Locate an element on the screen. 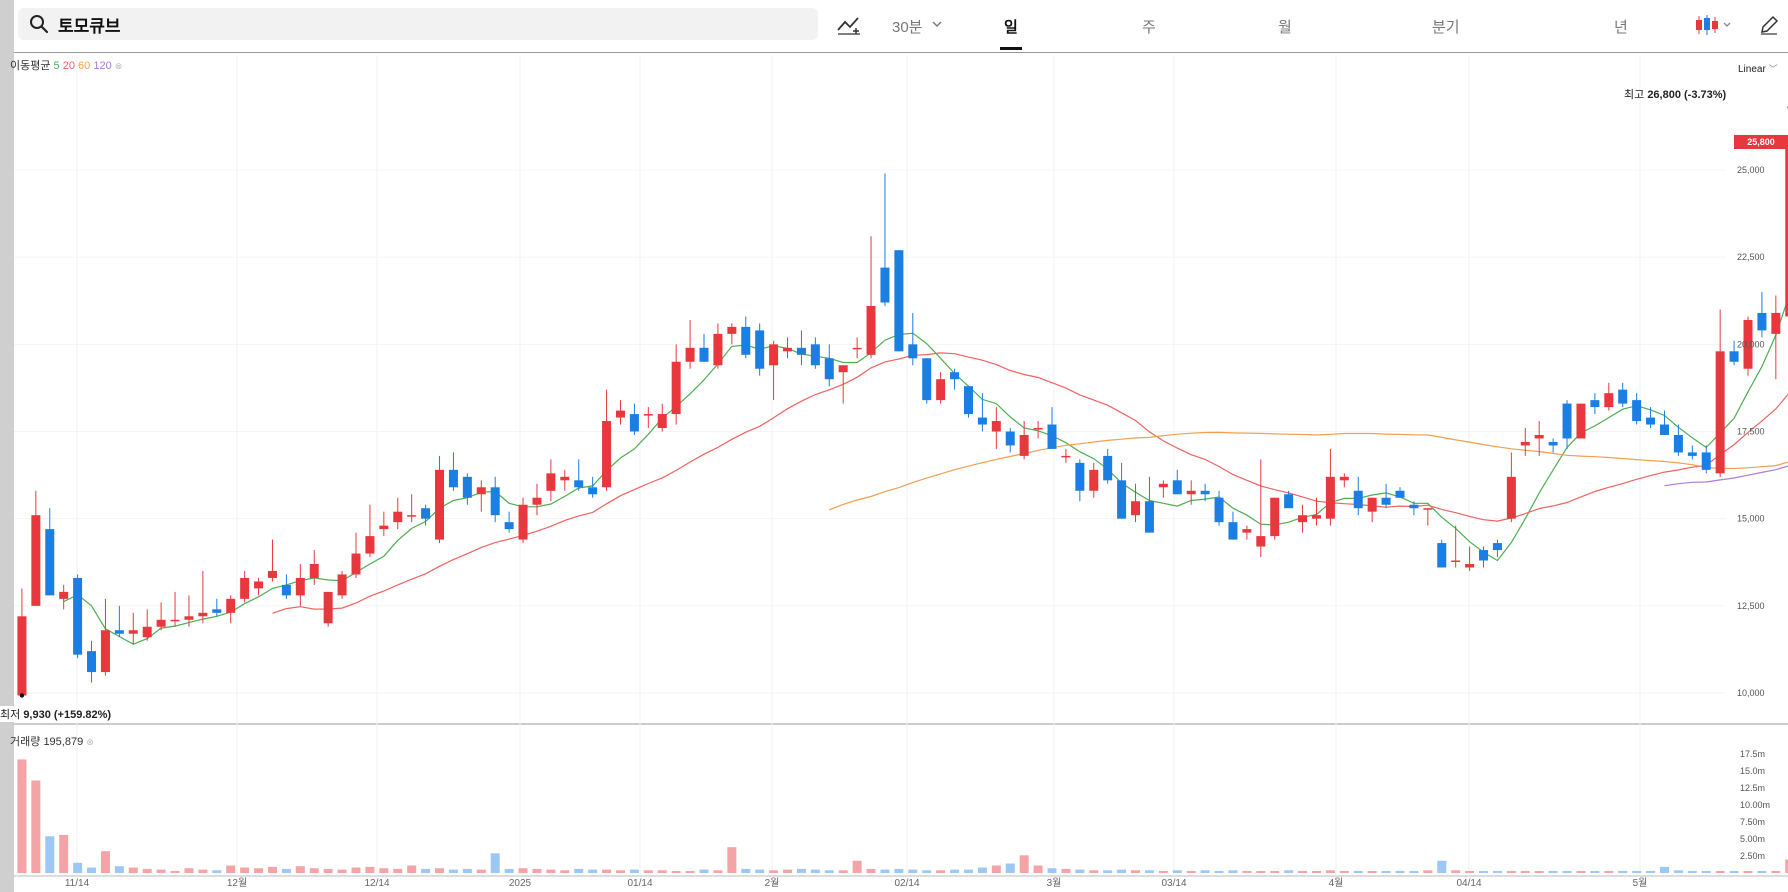  search-input: 토모큐브 is located at coordinates (89, 26).